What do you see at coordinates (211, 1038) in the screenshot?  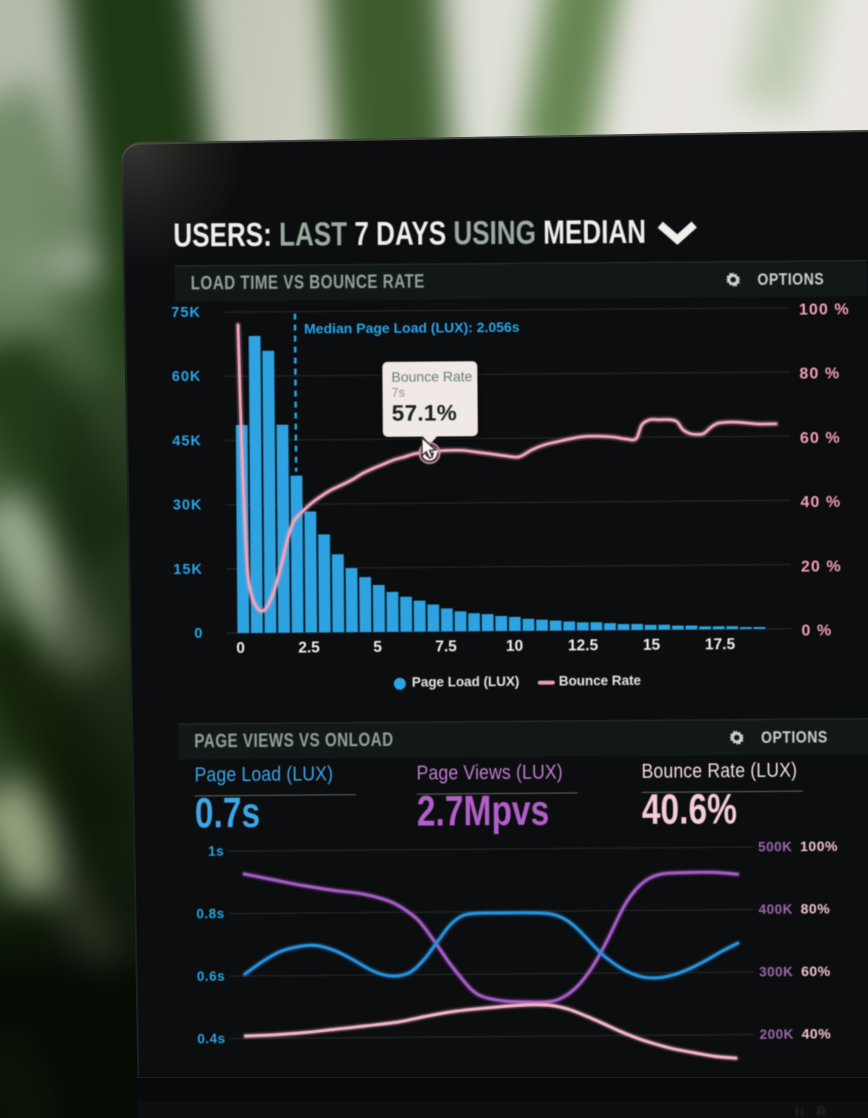 I see `svg-text: 0.4s` at bounding box center [211, 1038].